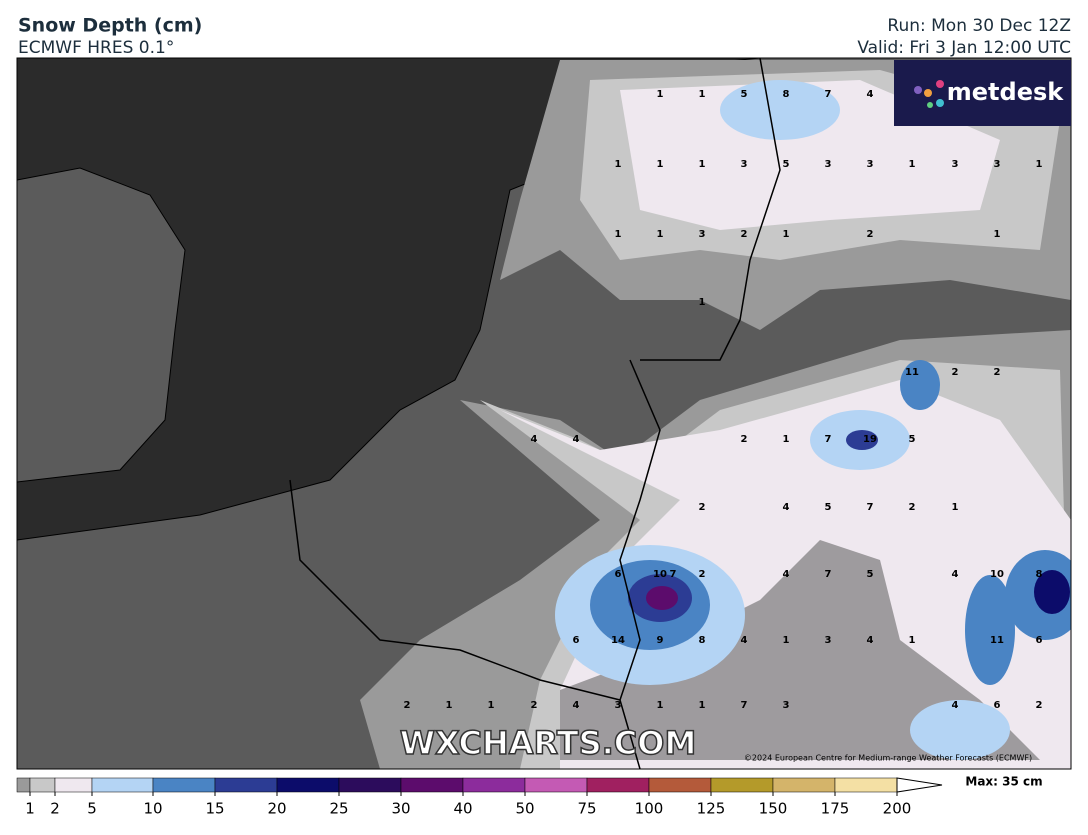 This screenshot has width=1088, height=835. What do you see at coordinates (773, 809) in the screenshot?
I see `colorbar-label: 150` at bounding box center [773, 809].